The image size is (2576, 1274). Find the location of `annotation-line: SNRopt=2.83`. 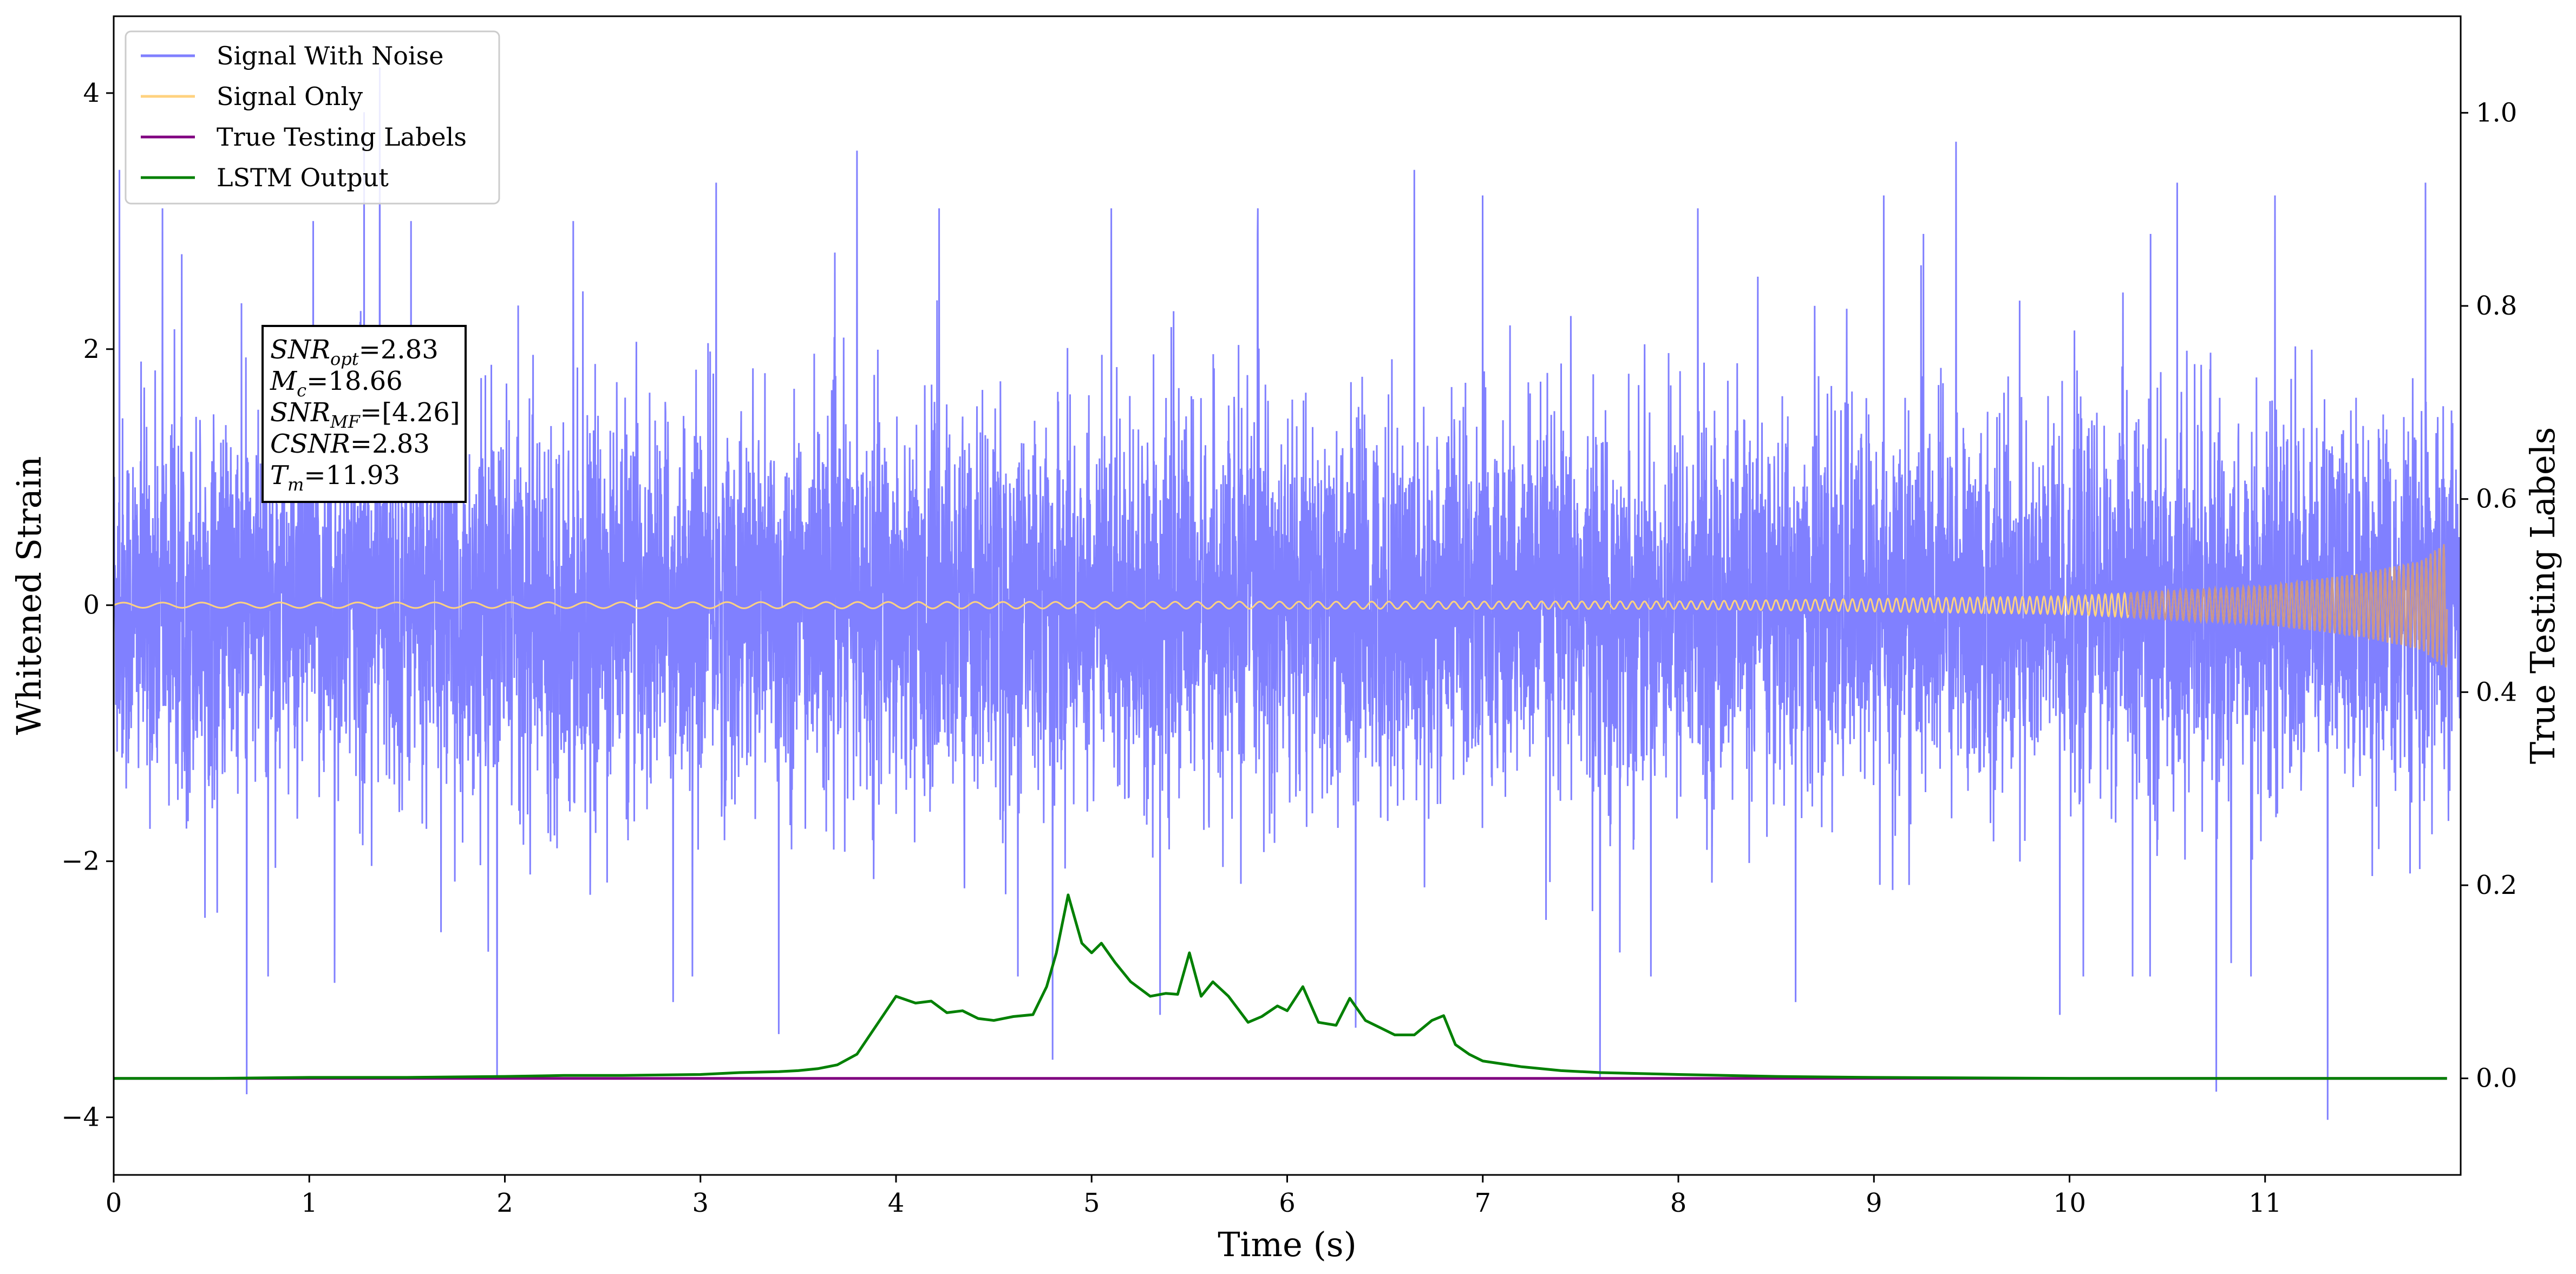

annotation-line: SNRopt=2.83 is located at coordinates (354, 352).